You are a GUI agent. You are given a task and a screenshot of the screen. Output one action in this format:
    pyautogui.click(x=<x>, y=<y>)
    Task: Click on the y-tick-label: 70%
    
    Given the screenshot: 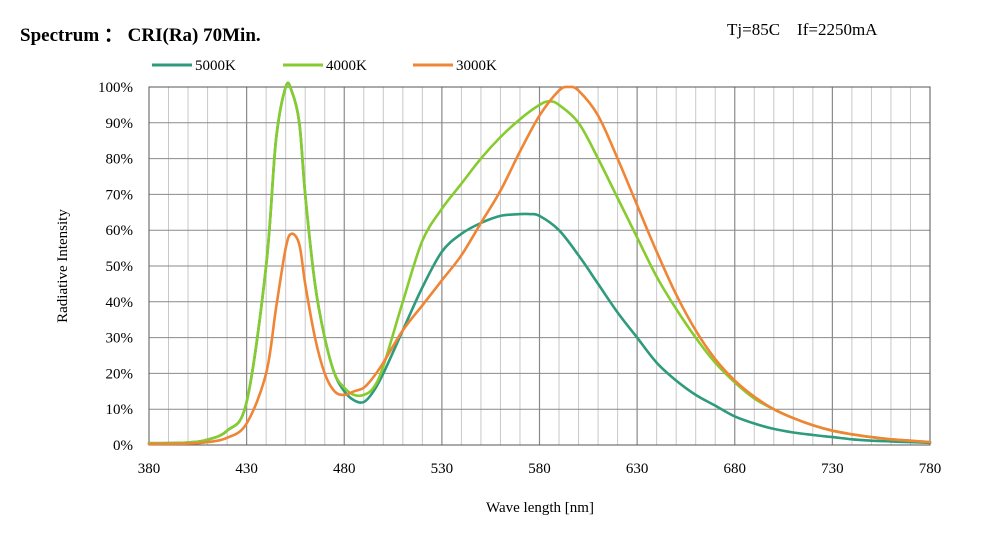 What is the action you would take?
    pyautogui.click(x=120, y=195)
    